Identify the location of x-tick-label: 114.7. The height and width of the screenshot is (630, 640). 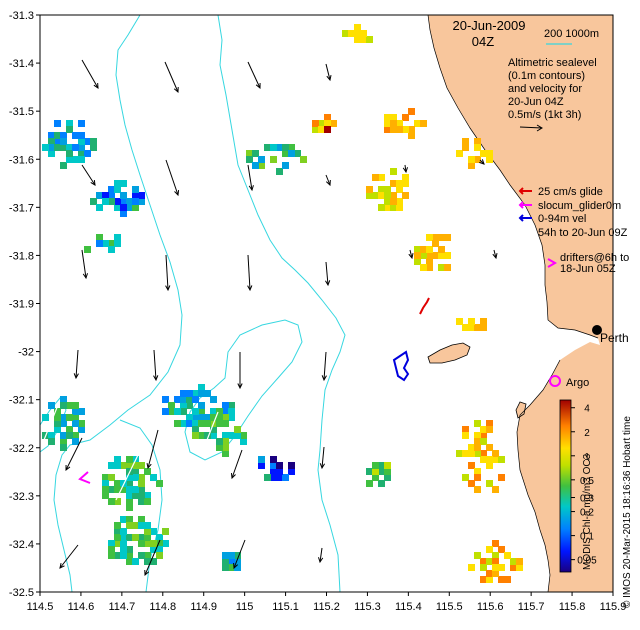
(121, 607).